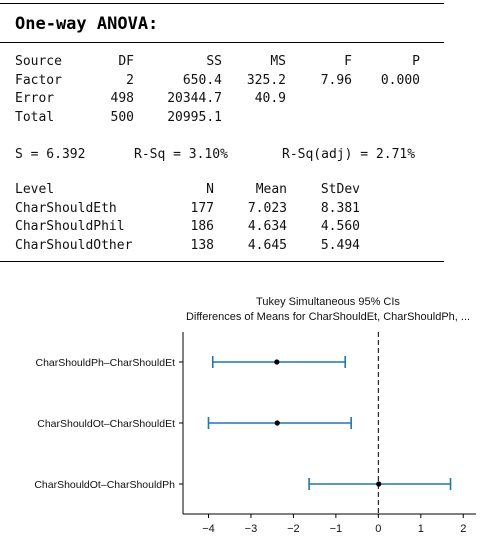  Describe the element at coordinates (222, 3) in the screenshot. I see `top-rule` at that location.